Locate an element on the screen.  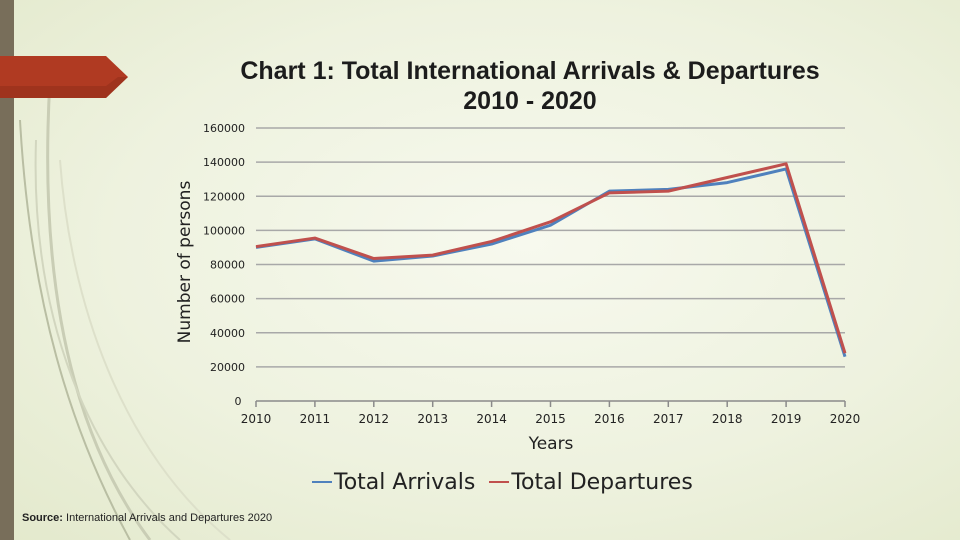
x-tick-label: 2013 is located at coordinates (432, 419).